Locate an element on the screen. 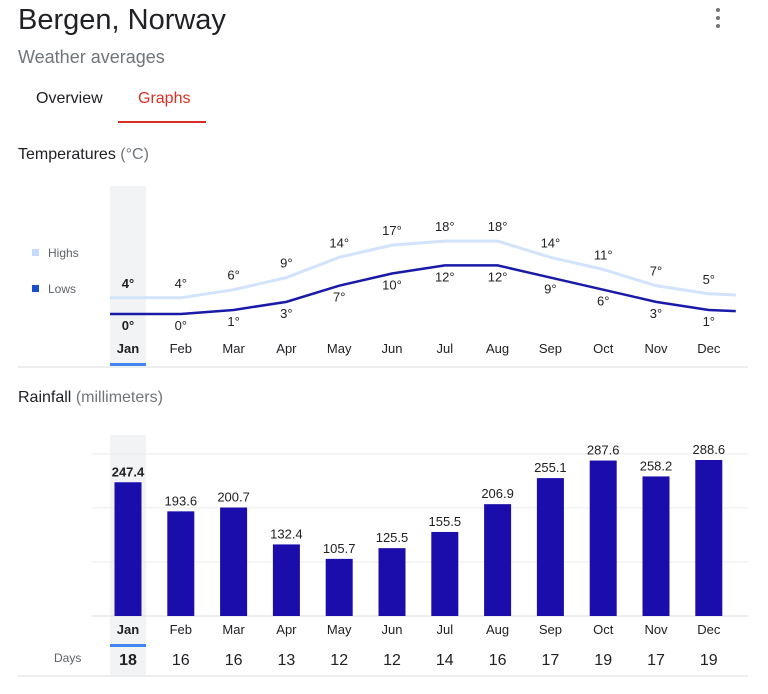  rainfall-month-label: Dec is located at coordinates (709, 629).